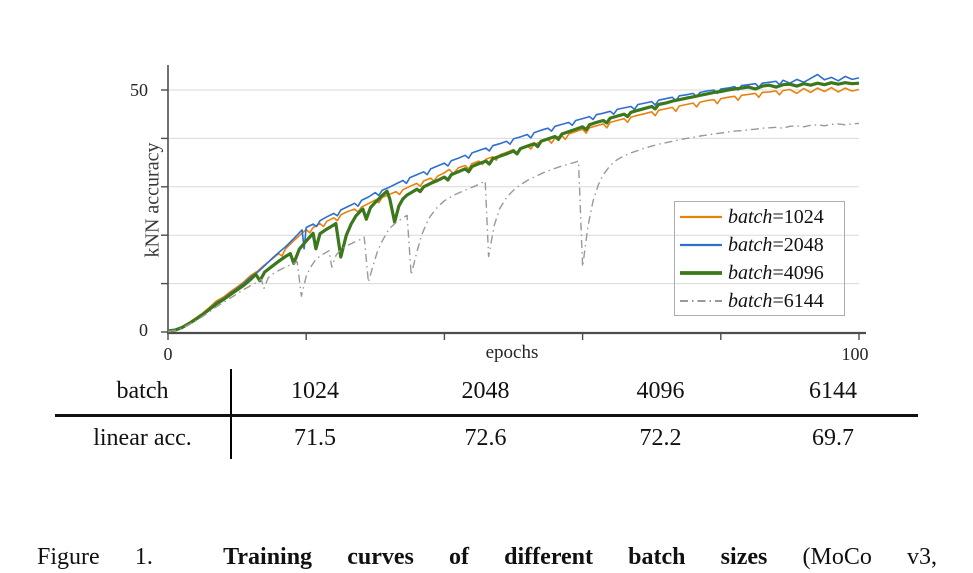 The width and height of the screenshot is (973, 573). Describe the element at coordinates (152, 200) in the screenshot. I see `y-axis-label: kNN accuracy` at that location.